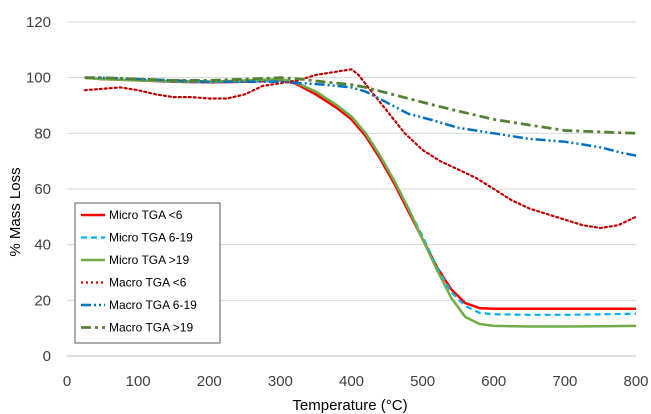 The image size is (651, 414). I want to click on x-axis-title: Temperature (°C), so click(349, 405).